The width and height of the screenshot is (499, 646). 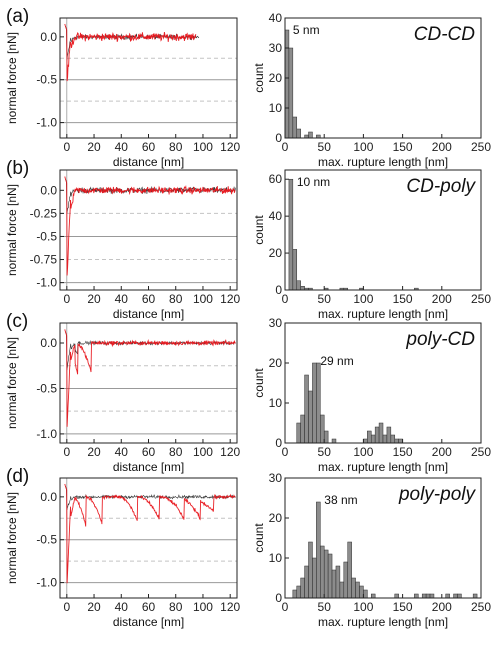 I want to click on peak-label: 5 nm, so click(x=306, y=30).